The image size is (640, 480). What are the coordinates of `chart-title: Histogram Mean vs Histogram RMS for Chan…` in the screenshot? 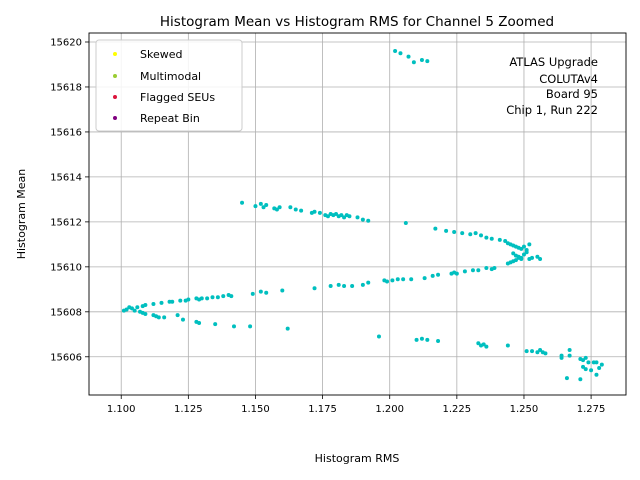 It's located at (357, 22).